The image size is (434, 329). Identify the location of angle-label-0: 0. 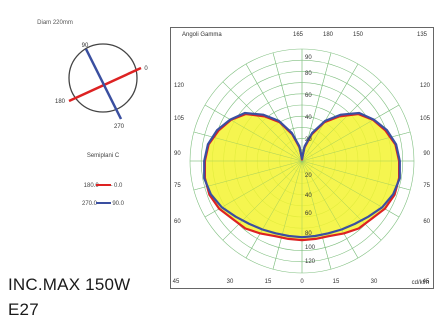
(146, 69).